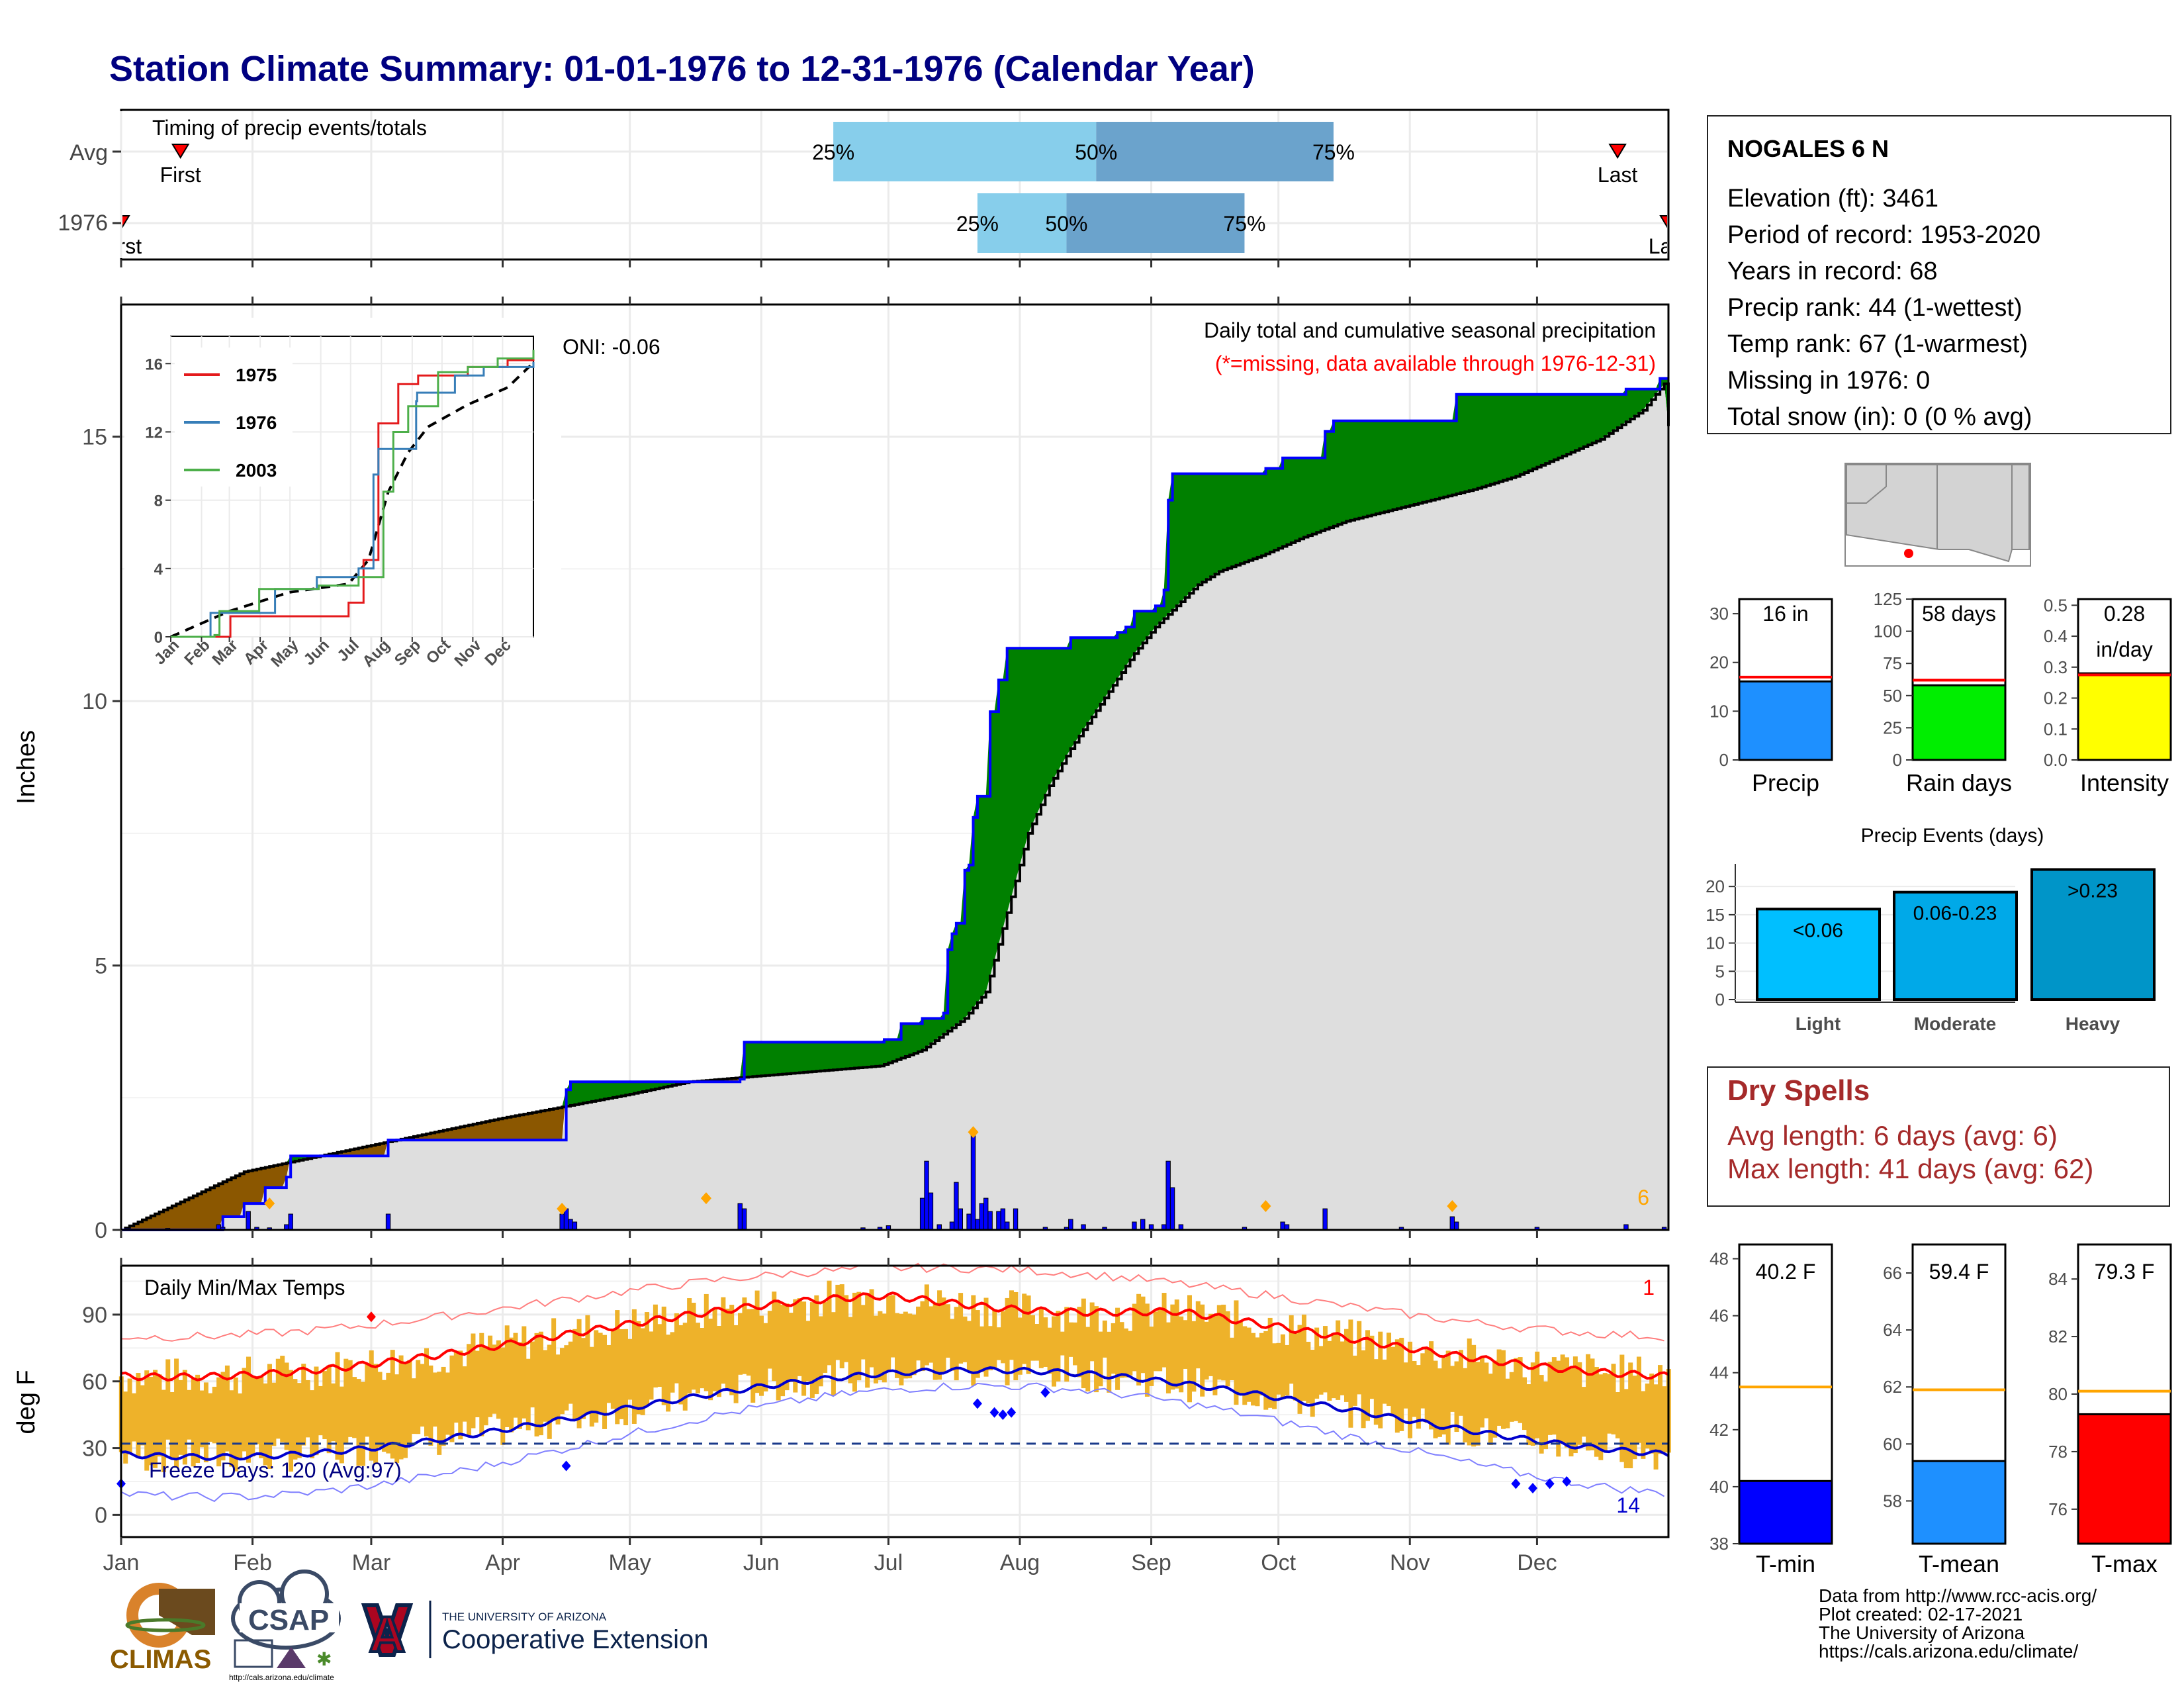 The image size is (2184, 1688). What do you see at coordinates (1785, 614) in the screenshot?
I see `summary-box-value-label: 16 in` at bounding box center [1785, 614].